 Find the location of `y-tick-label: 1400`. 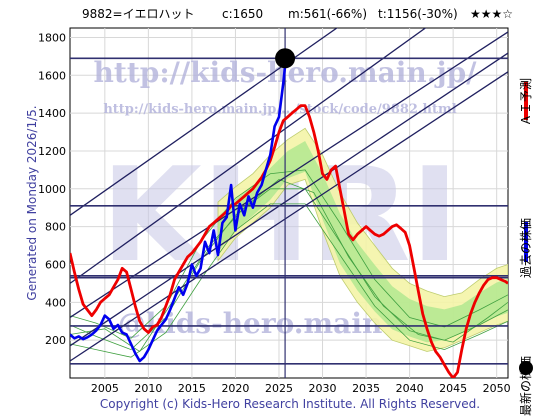

y-tick-label: 1400 is located at coordinates (52, 113).